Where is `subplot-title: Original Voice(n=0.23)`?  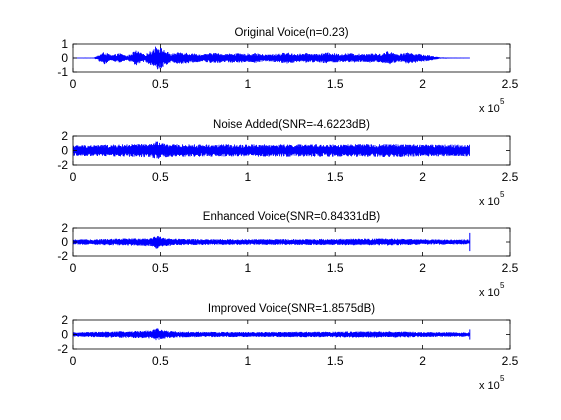
subplot-title: Original Voice(n=0.23) is located at coordinates (291, 33).